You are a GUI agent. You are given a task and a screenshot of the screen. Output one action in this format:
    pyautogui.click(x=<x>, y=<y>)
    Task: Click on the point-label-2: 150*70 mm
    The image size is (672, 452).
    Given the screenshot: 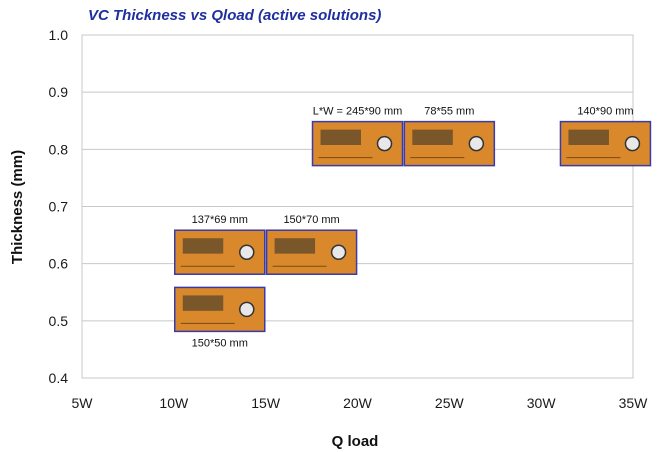 What is the action you would take?
    pyautogui.click(x=311, y=220)
    